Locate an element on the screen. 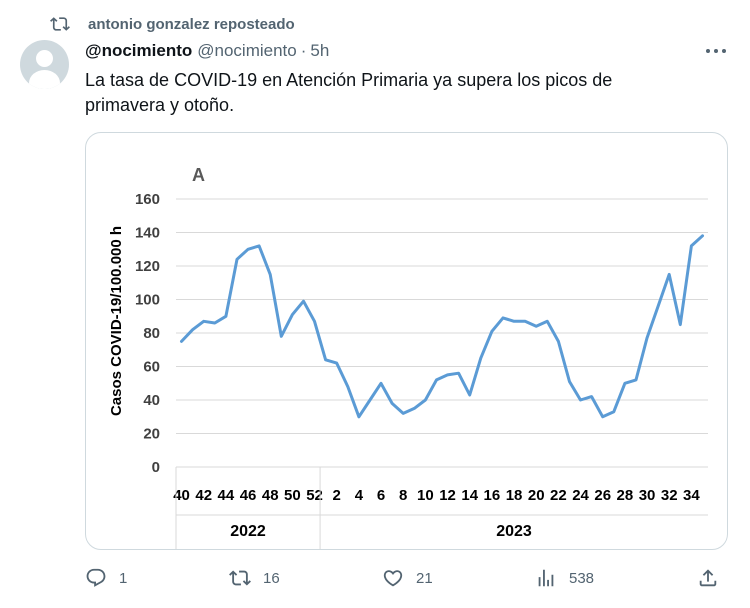  reply-button: 1 is located at coordinates (106, 578).